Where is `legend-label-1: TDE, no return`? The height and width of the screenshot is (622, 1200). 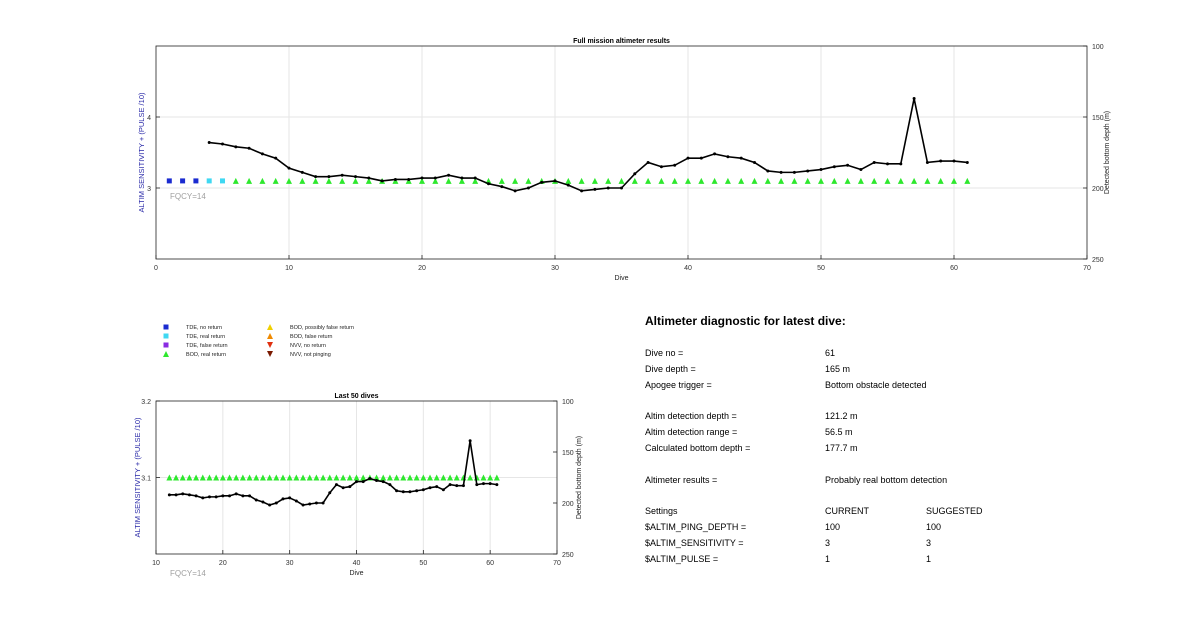 legend-label-1: TDE, no return is located at coordinates (204, 328).